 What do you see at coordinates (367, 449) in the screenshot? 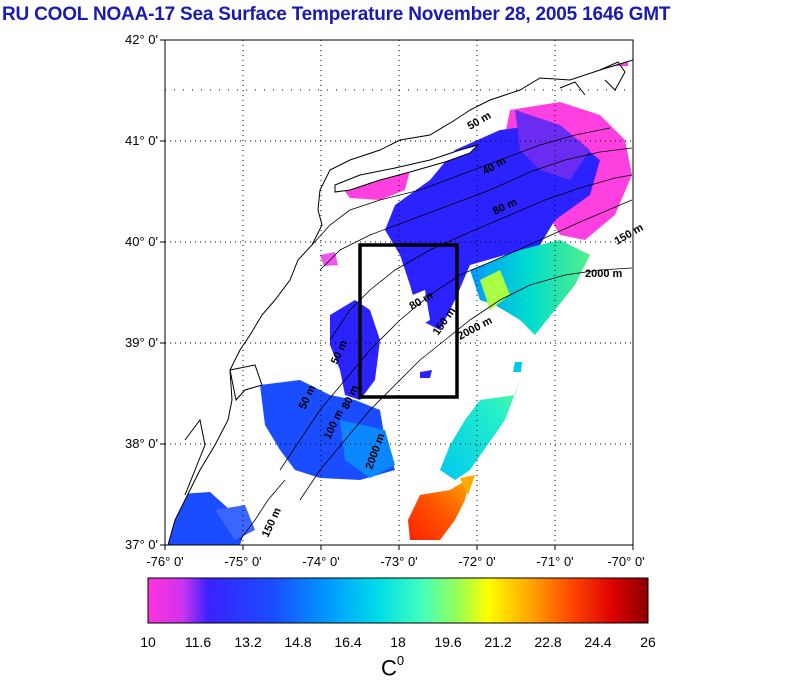
I see `sst-delmarva-lightblue` at bounding box center [367, 449].